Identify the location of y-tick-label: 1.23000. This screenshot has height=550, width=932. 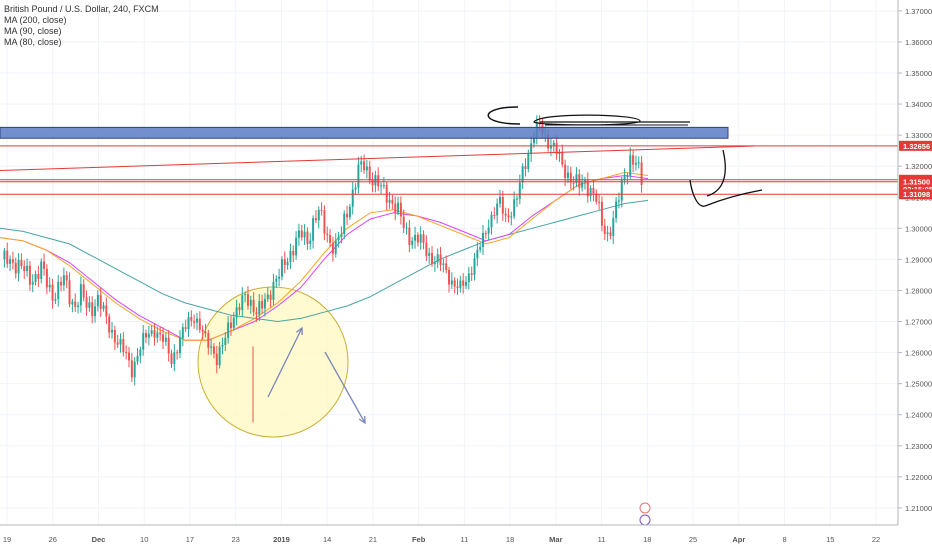
(918, 446).